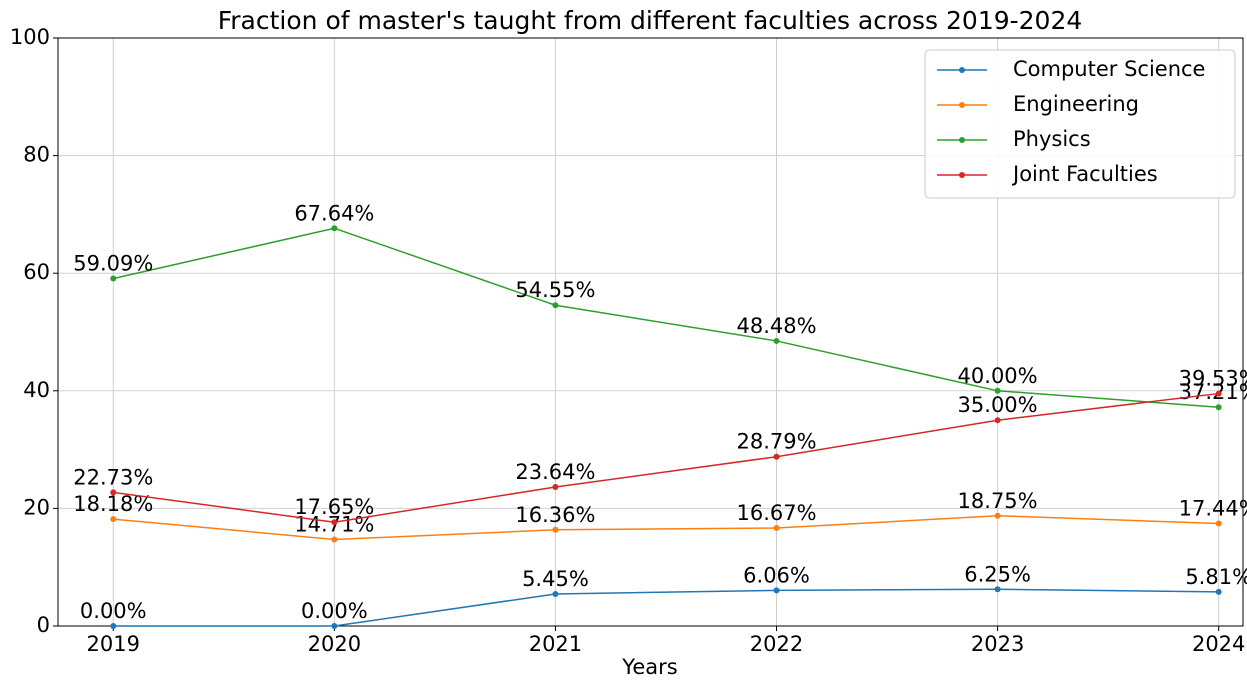 The width and height of the screenshot is (1247, 681). Describe the element at coordinates (555, 290) in the screenshot. I see `data-label: 54.55%` at that location.